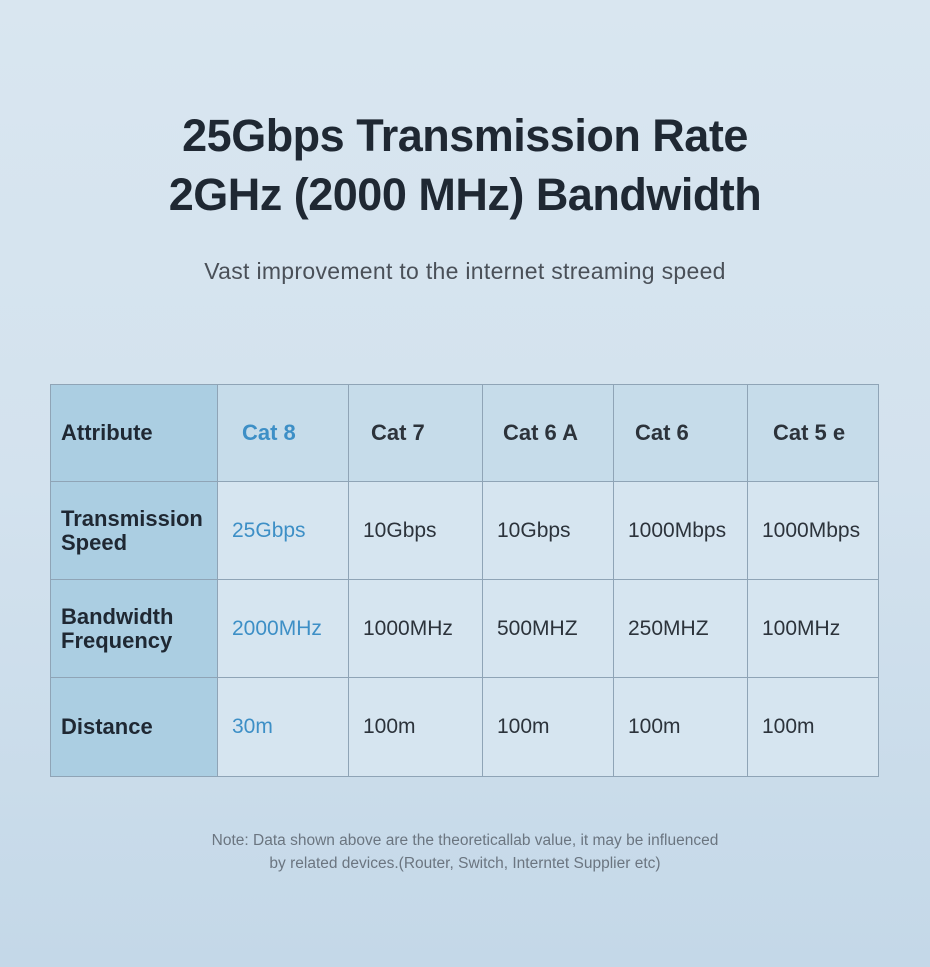 This screenshot has height=967, width=930. I want to click on table-cell: 2000MHz, so click(283, 629).